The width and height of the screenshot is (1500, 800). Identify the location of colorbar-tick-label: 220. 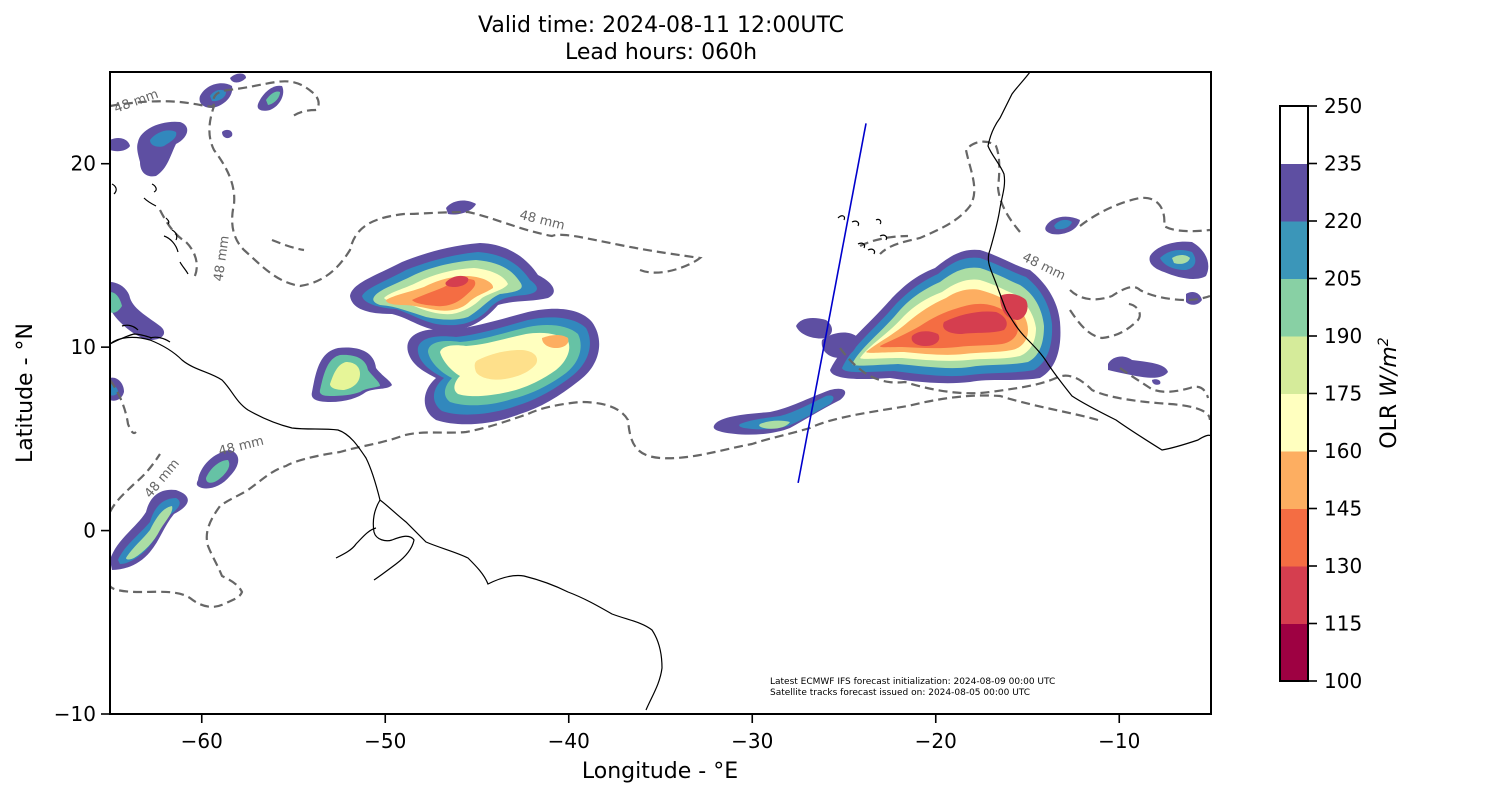
(1343, 221).